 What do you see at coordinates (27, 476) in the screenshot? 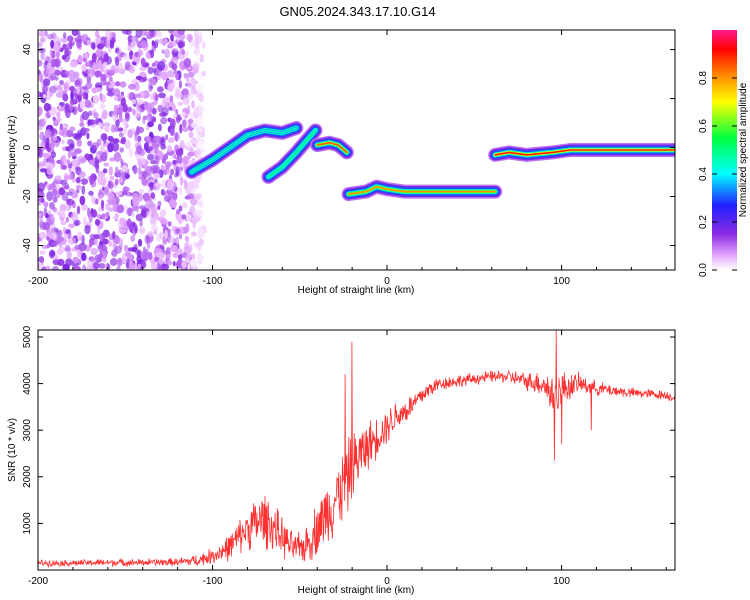
I see `y-tick-label: 2000` at bounding box center [27, 476].